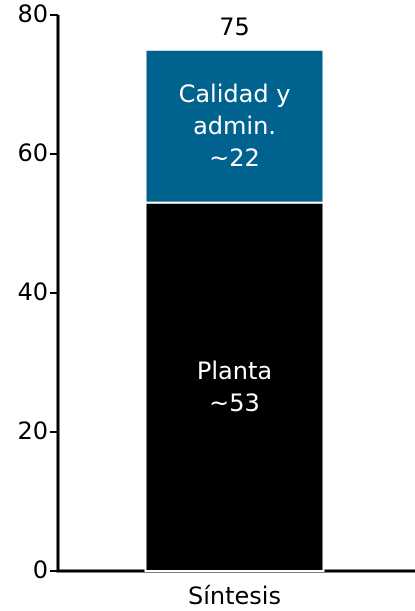 The image size is (415, 611). What do you see at coordinates (234, 158) in the screenshot?
I see `value-label: ~22` at bounding box center [234, 158].